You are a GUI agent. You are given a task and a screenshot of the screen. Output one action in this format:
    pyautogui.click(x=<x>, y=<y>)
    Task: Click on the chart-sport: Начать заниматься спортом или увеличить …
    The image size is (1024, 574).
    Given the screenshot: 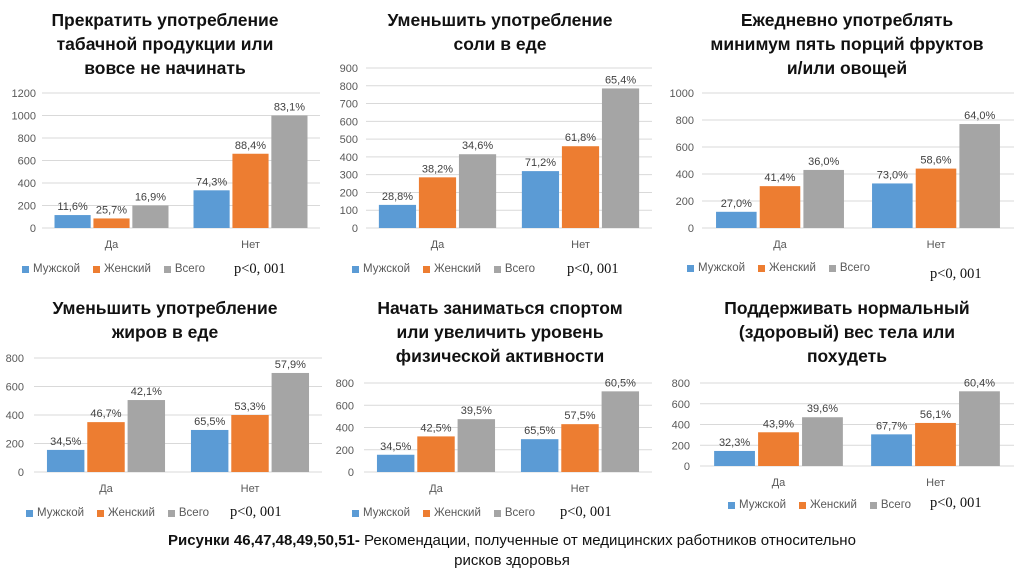 What is the action you would take?
    pyautogui.click(x=500, y=410)
    